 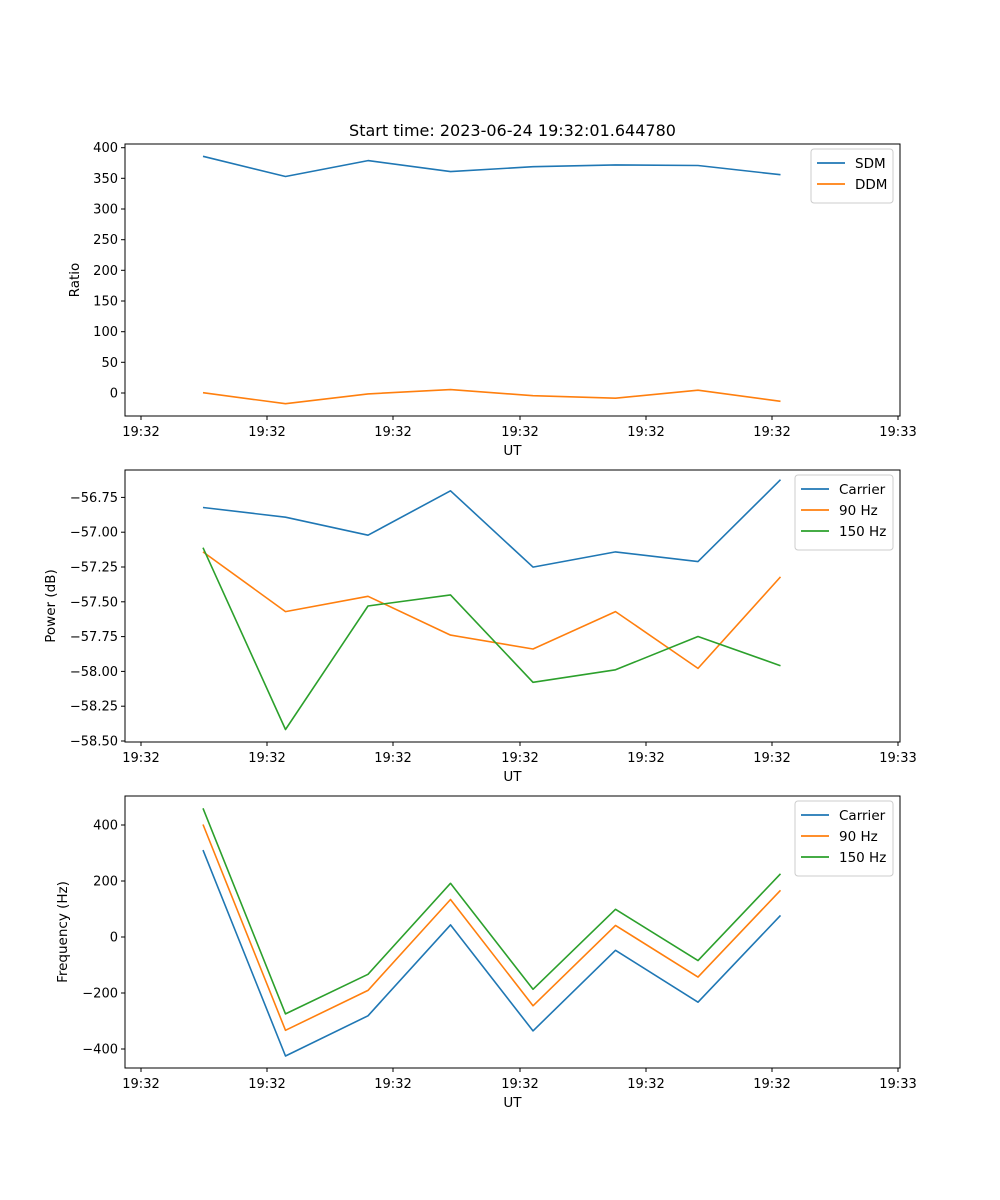 I want to click on y-axis-label: Frequency (Hz), so click(x=63, y=932).